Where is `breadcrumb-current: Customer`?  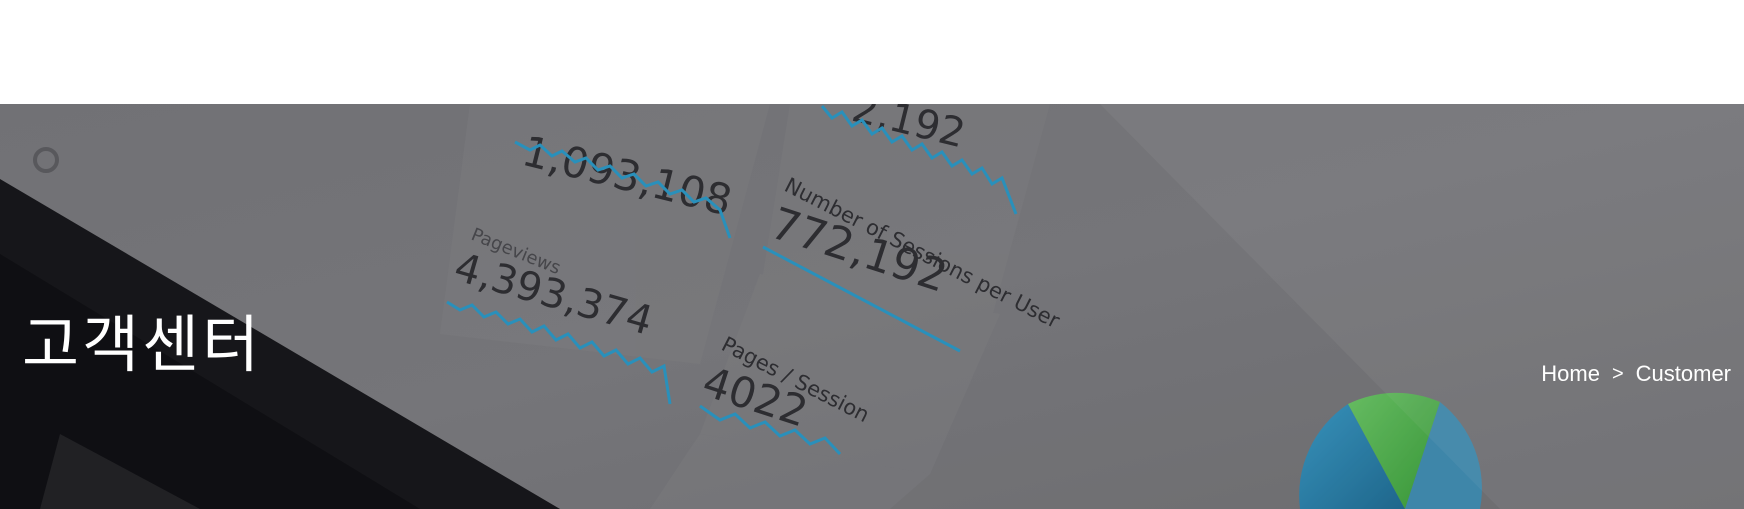 breadcrumb-current: Customer is located at coordinates (1683, 373).